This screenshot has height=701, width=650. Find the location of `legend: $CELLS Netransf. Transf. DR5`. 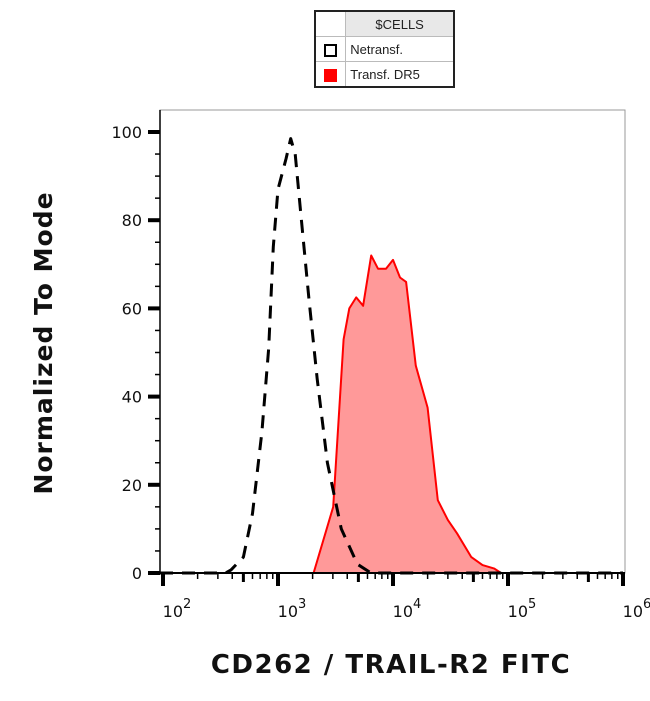

legend: $CELLS Netransf. Transf. DR5 is located at coordinates (384, 49).